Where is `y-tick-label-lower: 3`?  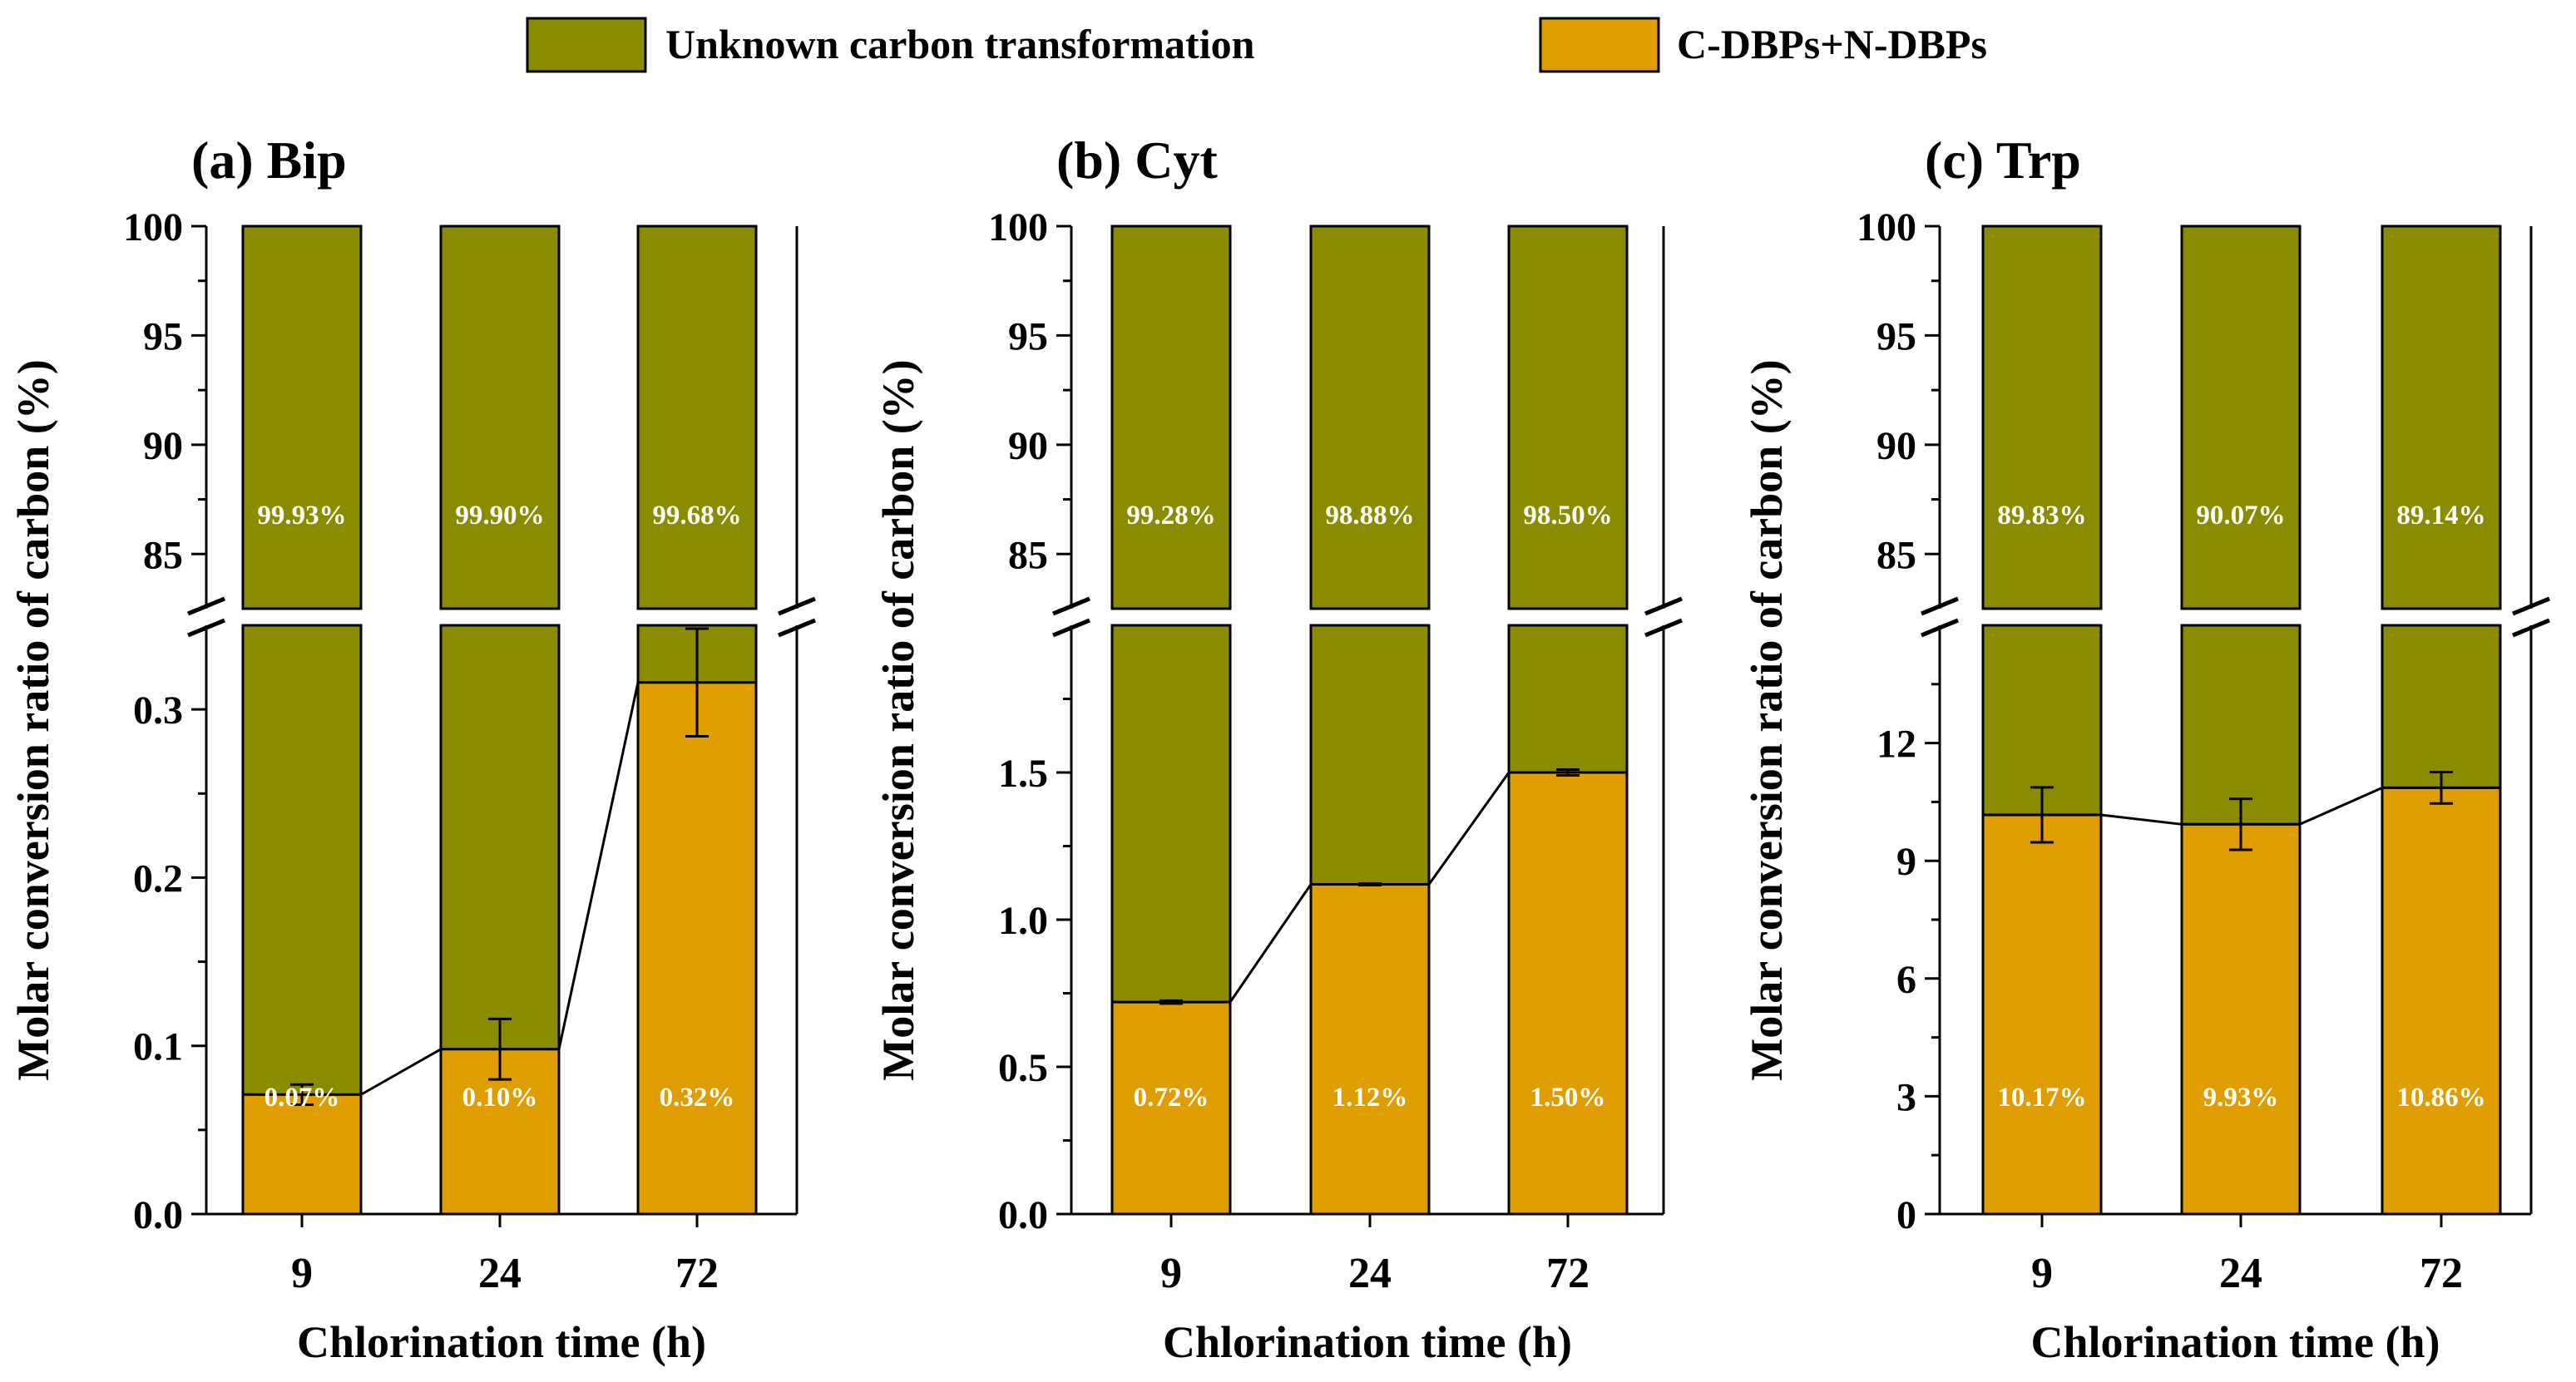 y-tick-label-lower: 3 is located at coordinates (1906, 1097).